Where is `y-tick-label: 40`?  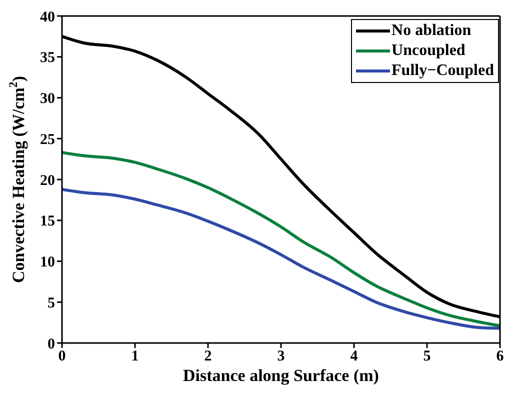 y-tick-label: 40 is located at coordinates (47, 17).